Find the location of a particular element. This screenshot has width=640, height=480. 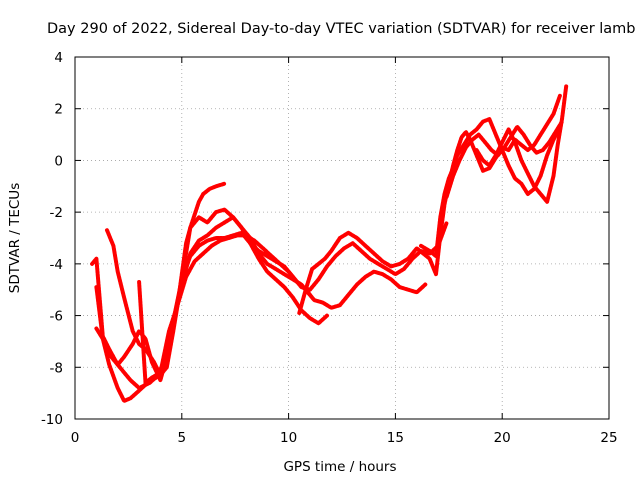

x-tick-label: 10 is located at coordinates (288, 438).